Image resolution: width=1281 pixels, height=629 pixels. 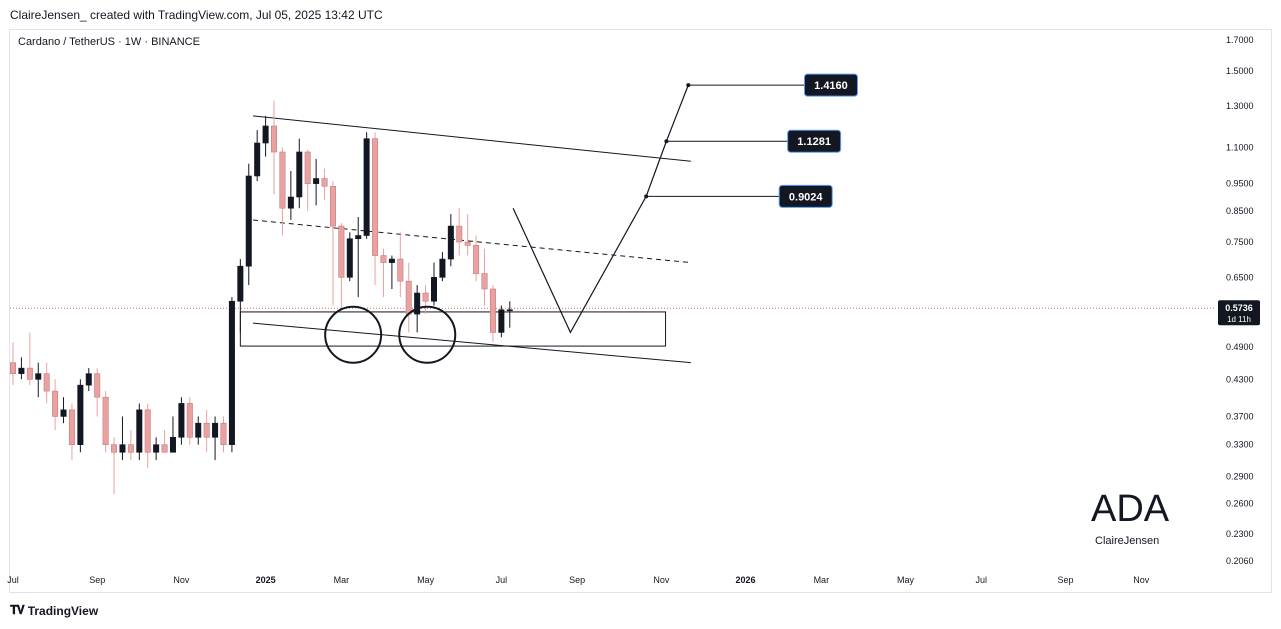 I want to click on target-label: 1.4160, so click(x=831, y=86).